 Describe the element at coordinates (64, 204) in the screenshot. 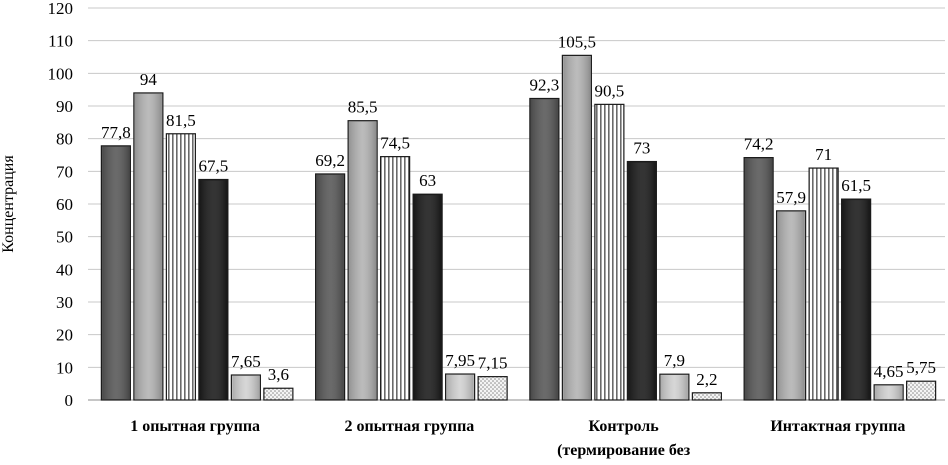

I see `y-tick-label: 60` at that location.